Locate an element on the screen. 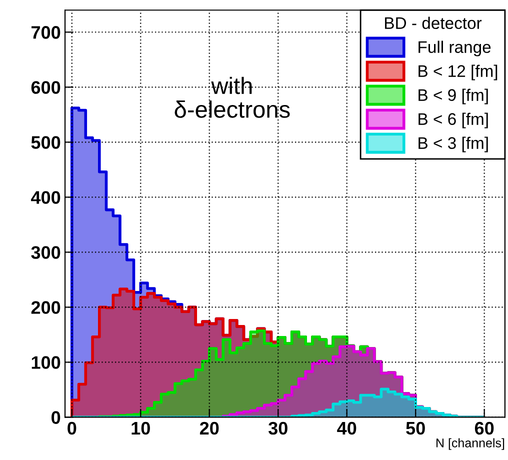 The height and width of the screenshot is (460, 508). legend-label: B < 9 [fm] is located at coordinates (453, 96).